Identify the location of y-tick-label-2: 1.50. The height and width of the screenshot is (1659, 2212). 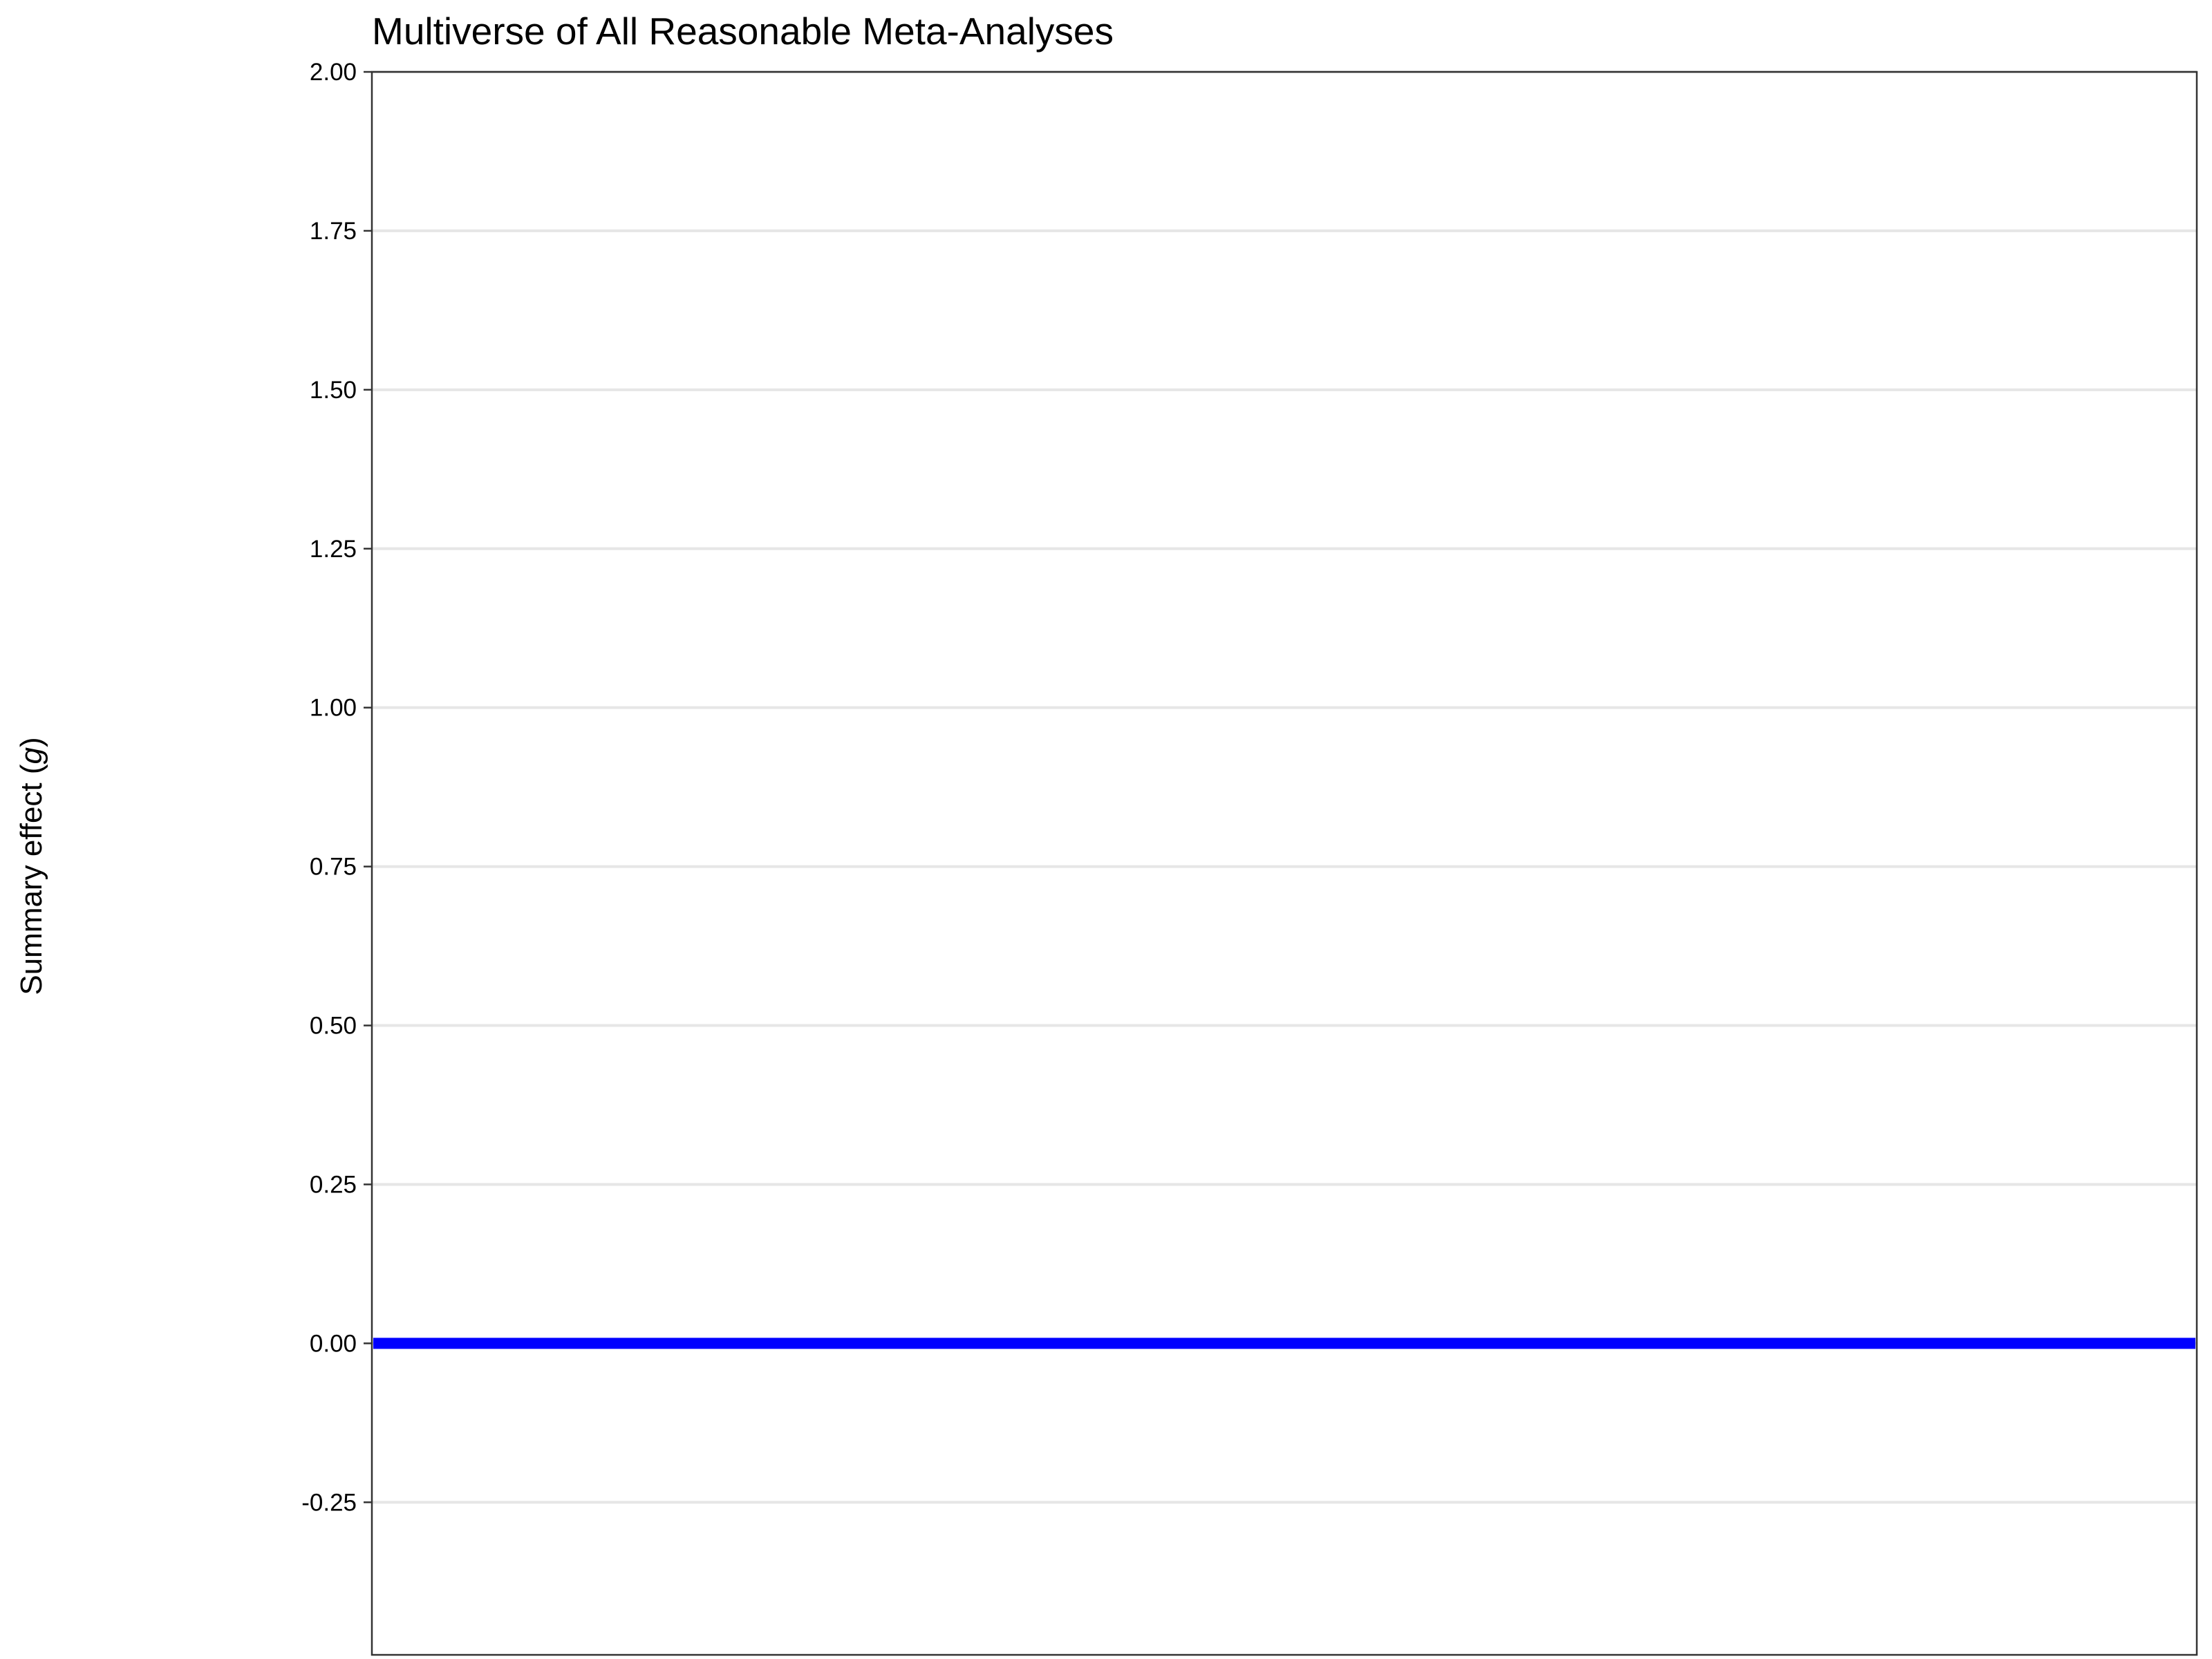
(333, 391).